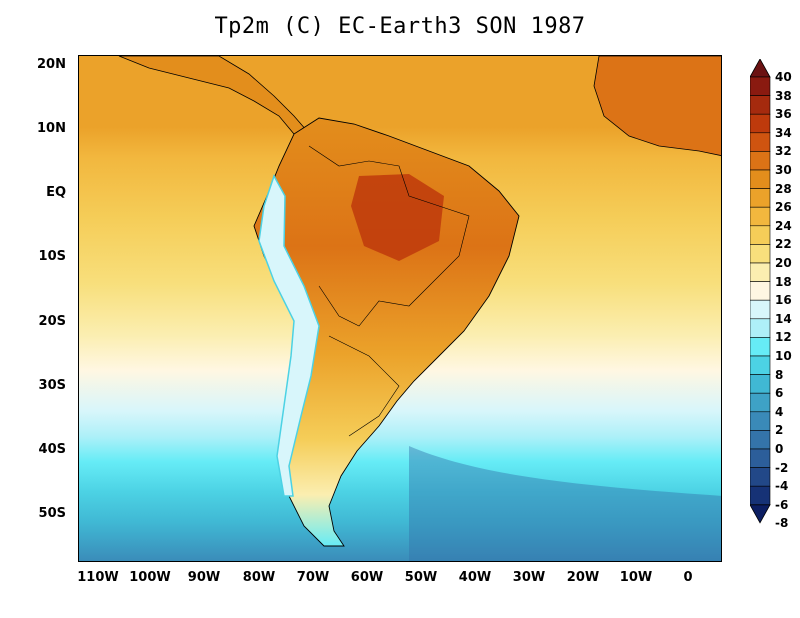 The image size is (800, 618). Describe the element at coordinates (783, 225) in the screenshot. I see `colorbar-tick-label: 24` at that location.